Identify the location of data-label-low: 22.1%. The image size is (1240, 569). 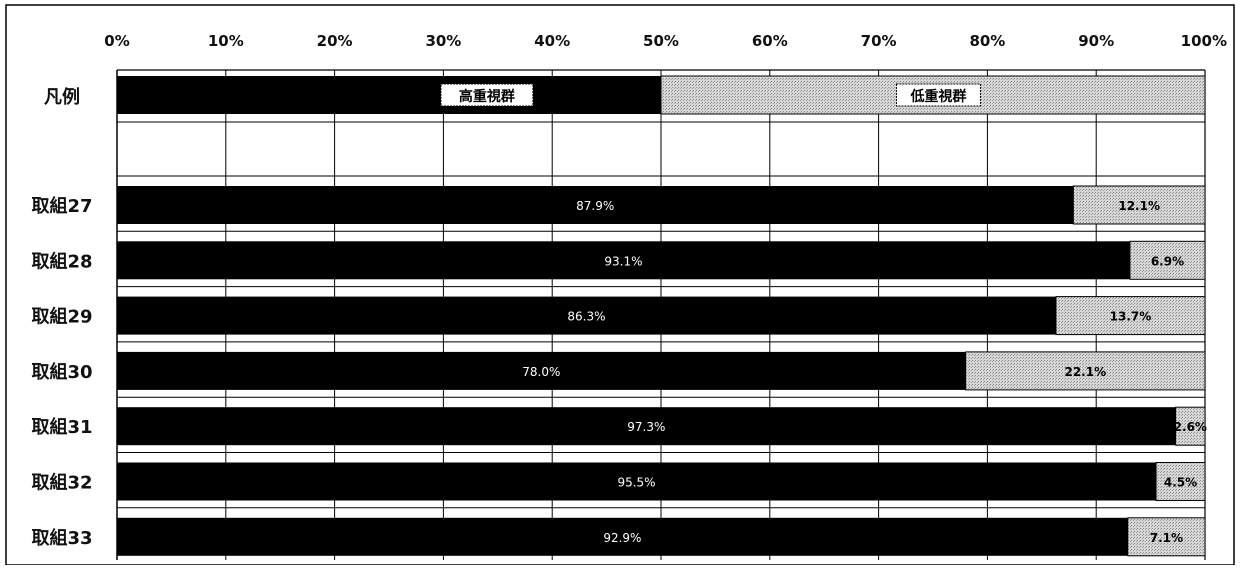
(1085, 372).